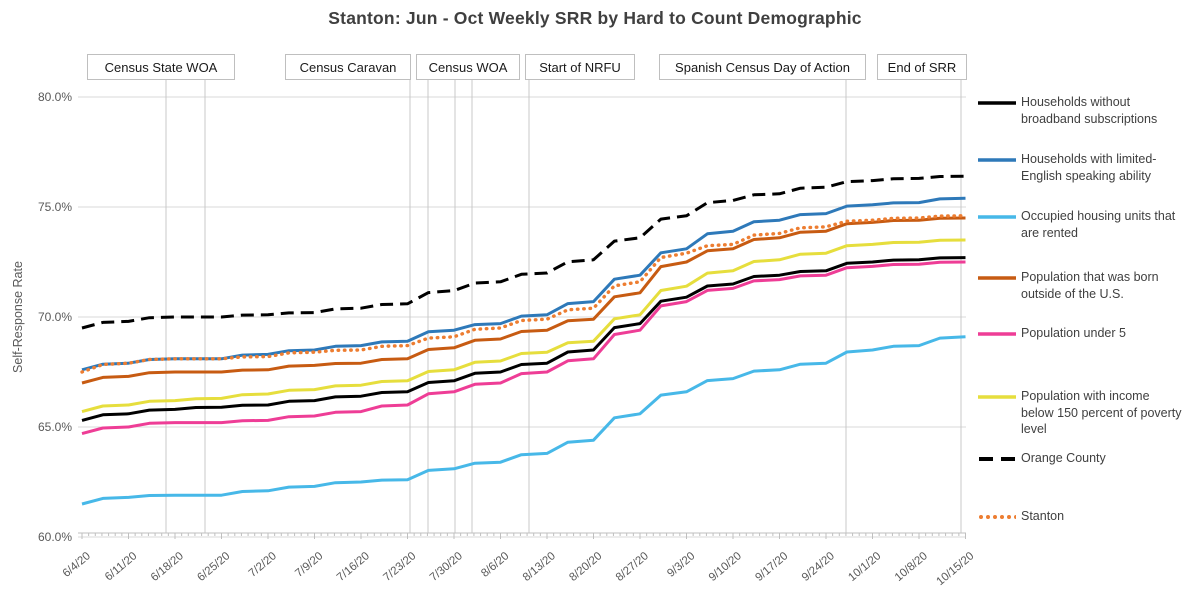 This screenshot has height=595, width=1190. I want to click on annotation-label: Census Caravan, so click(348, 67).